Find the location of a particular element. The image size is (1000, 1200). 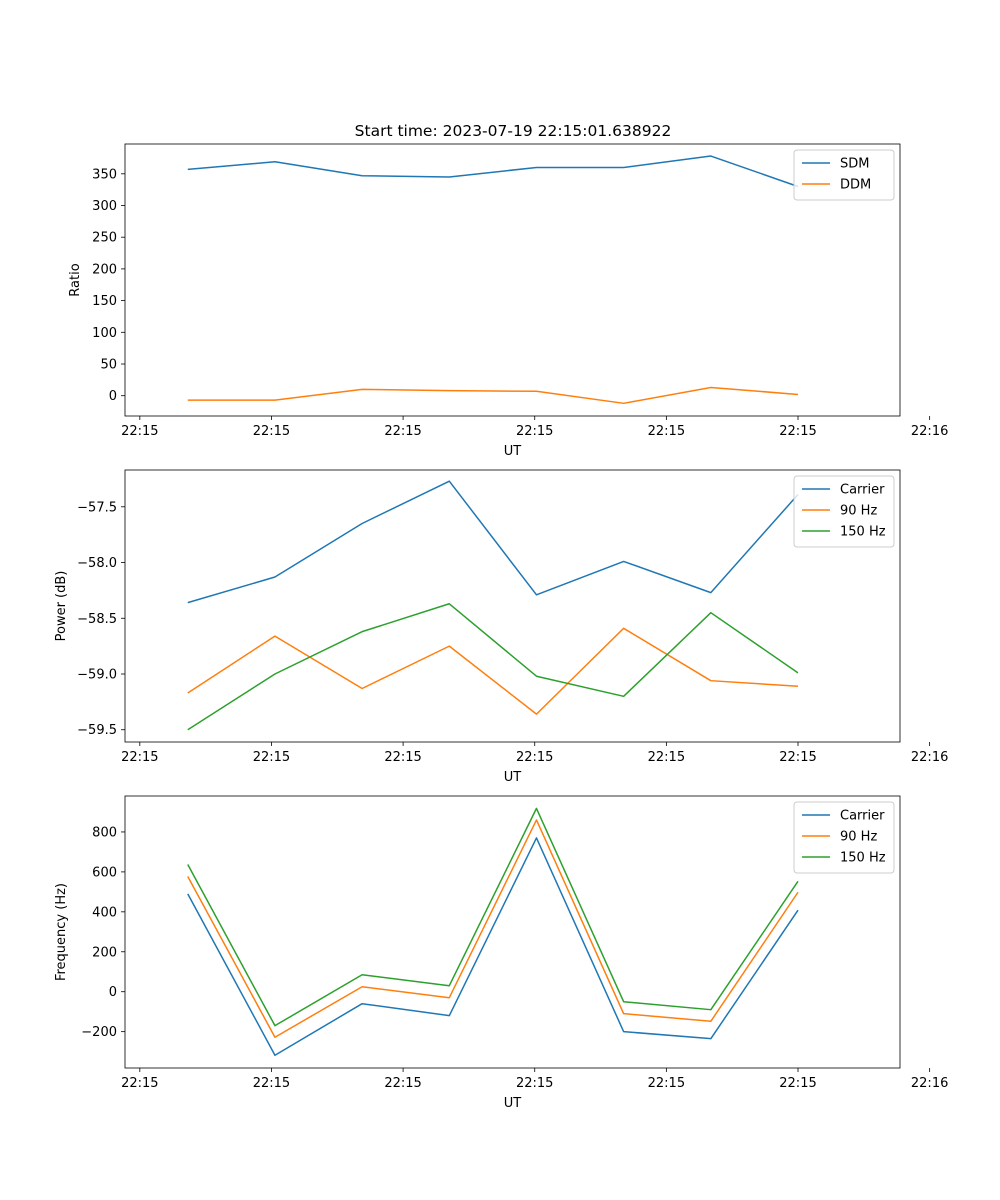

frequency-series-150-hz-line is located at coordinates (493, 917).